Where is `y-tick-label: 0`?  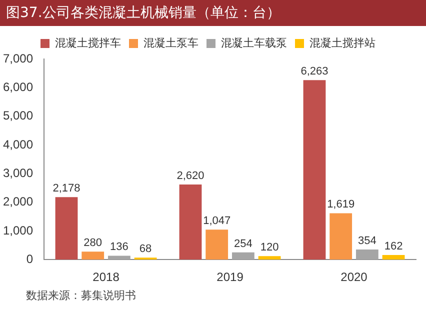 y-tick-label: 0 is located at coordinates (30, 259).